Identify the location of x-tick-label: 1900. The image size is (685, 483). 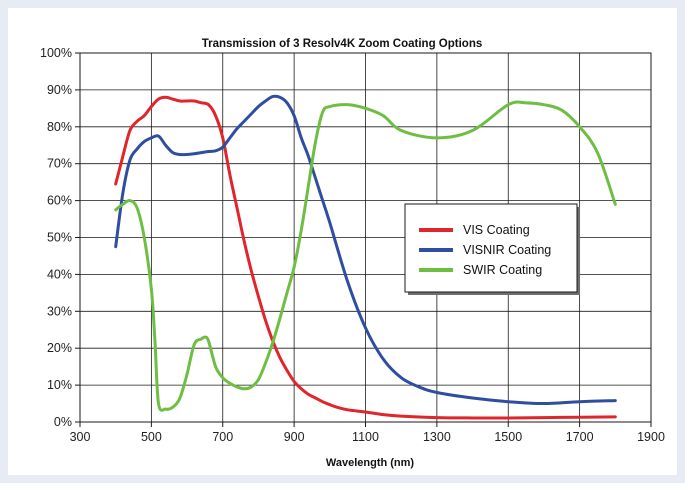
(651, 437).